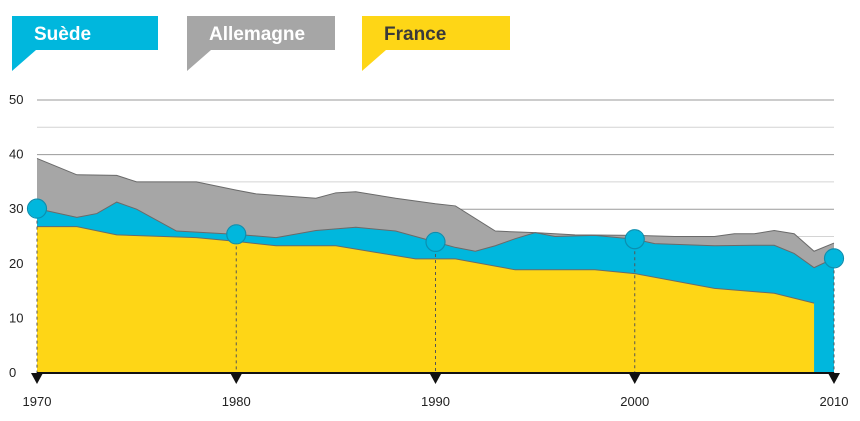 This screenshot has height=421, width=860. What do you see at coordinates (16, 154) in the screenshot?
I see `y-tick-label: 40` at bounding box center [16, 154].